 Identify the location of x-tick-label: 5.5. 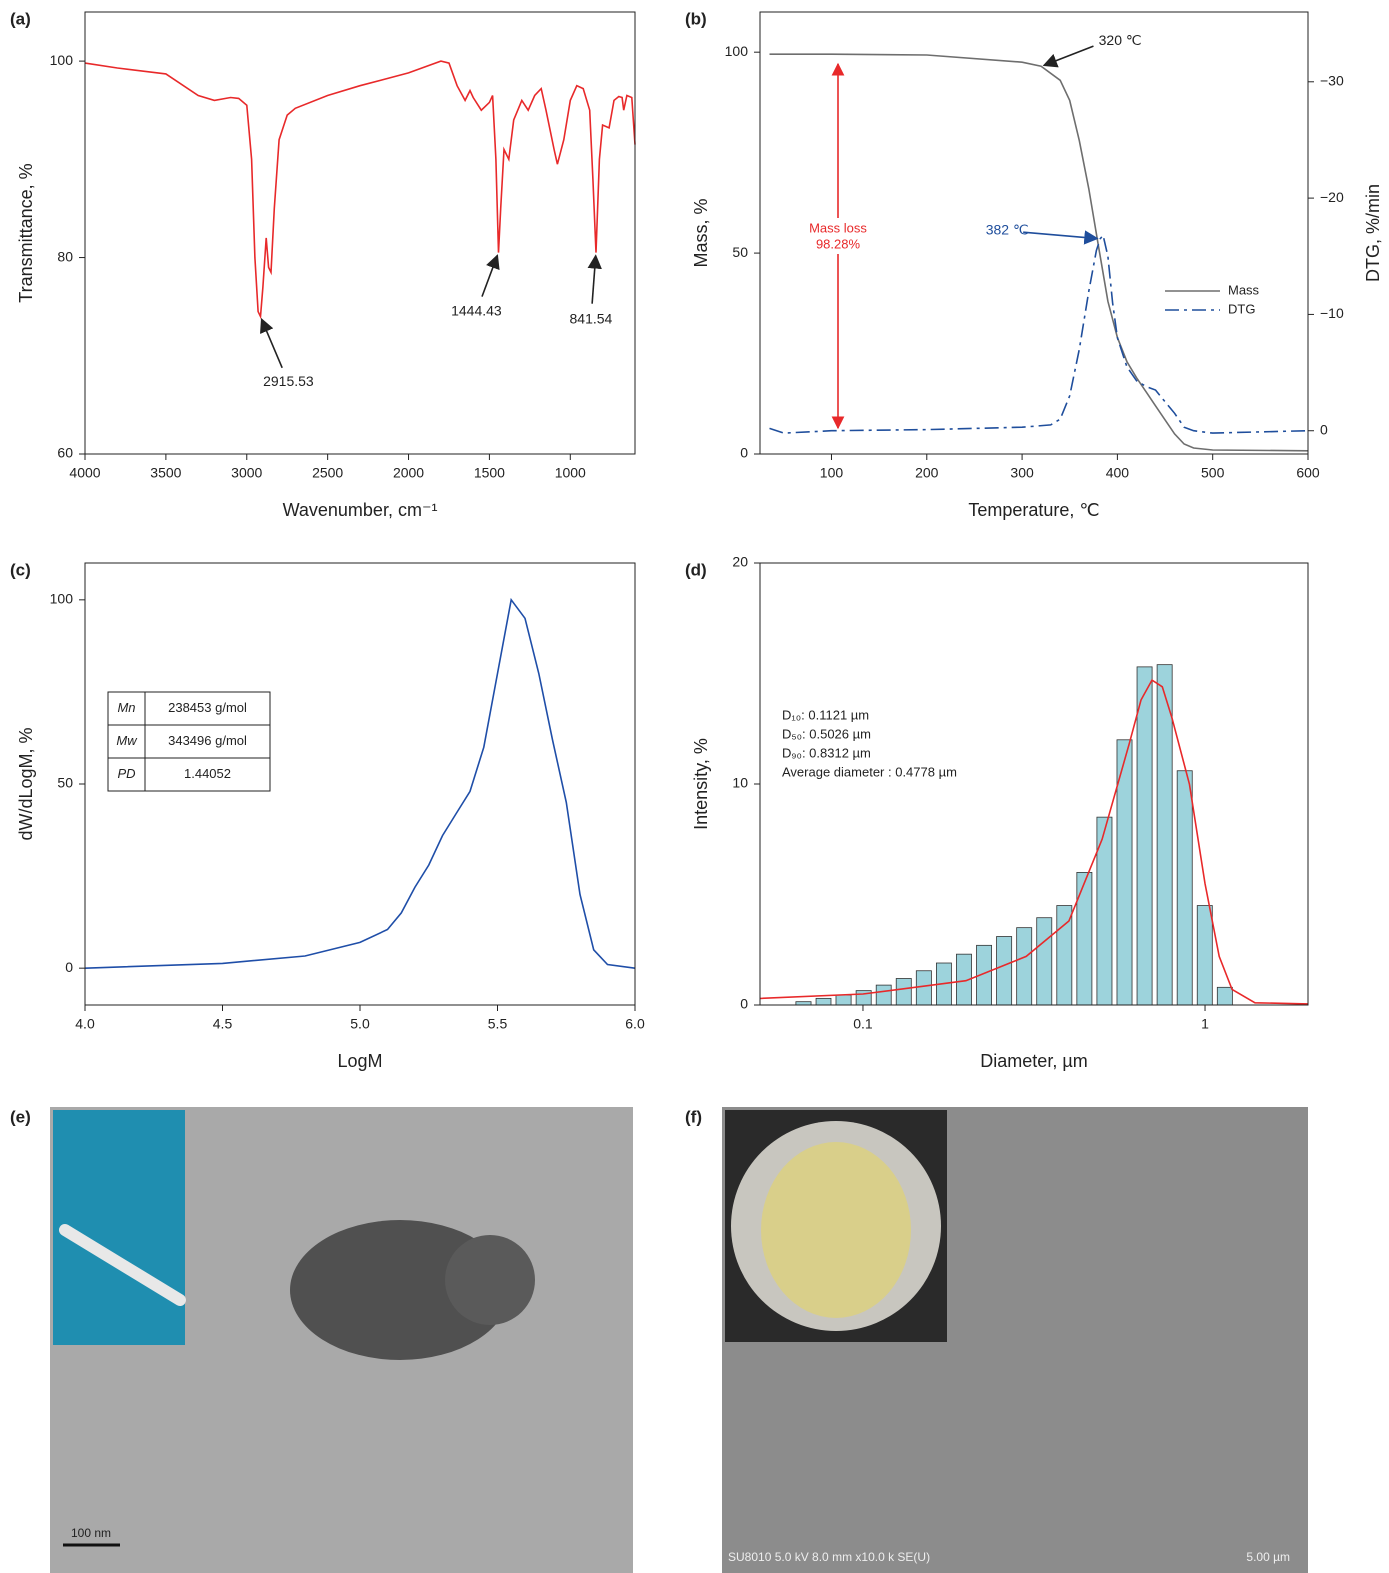
(498, 1024).